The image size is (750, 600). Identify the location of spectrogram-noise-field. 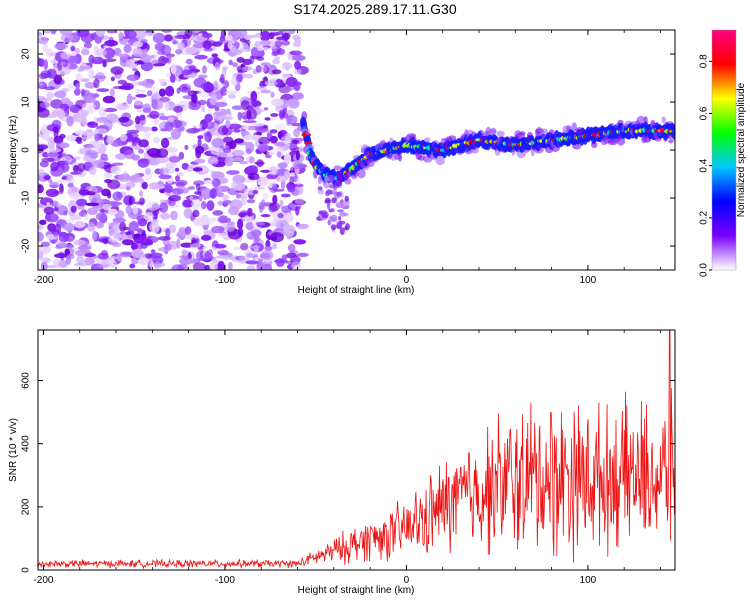
(173, 150).